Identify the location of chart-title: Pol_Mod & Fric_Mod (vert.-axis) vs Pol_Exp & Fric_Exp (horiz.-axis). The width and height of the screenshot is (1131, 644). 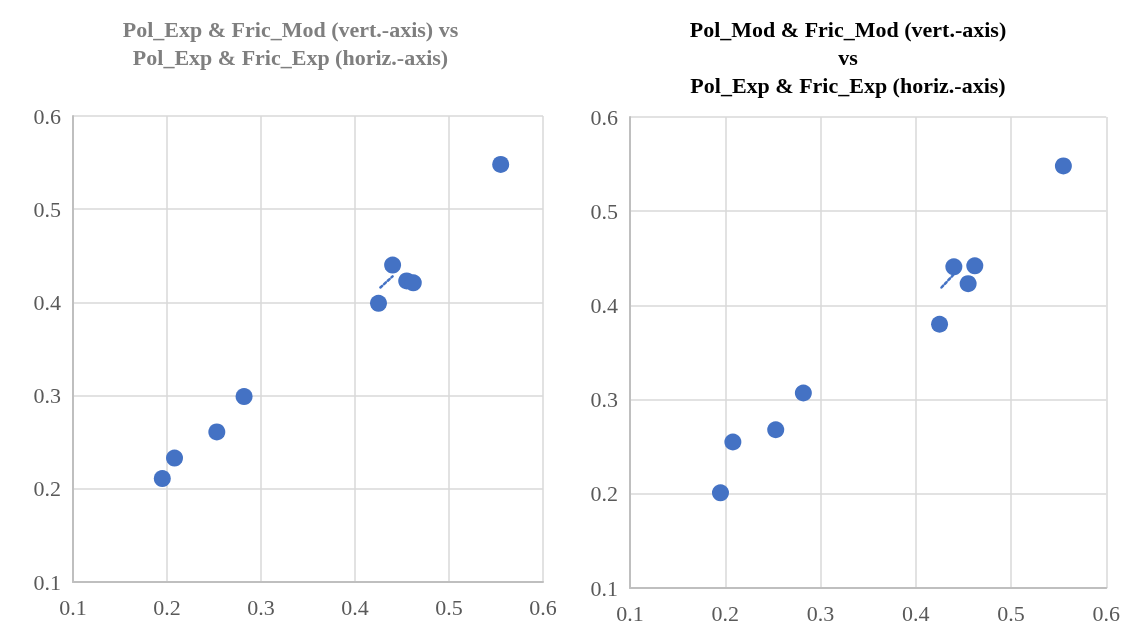
(848, 57).